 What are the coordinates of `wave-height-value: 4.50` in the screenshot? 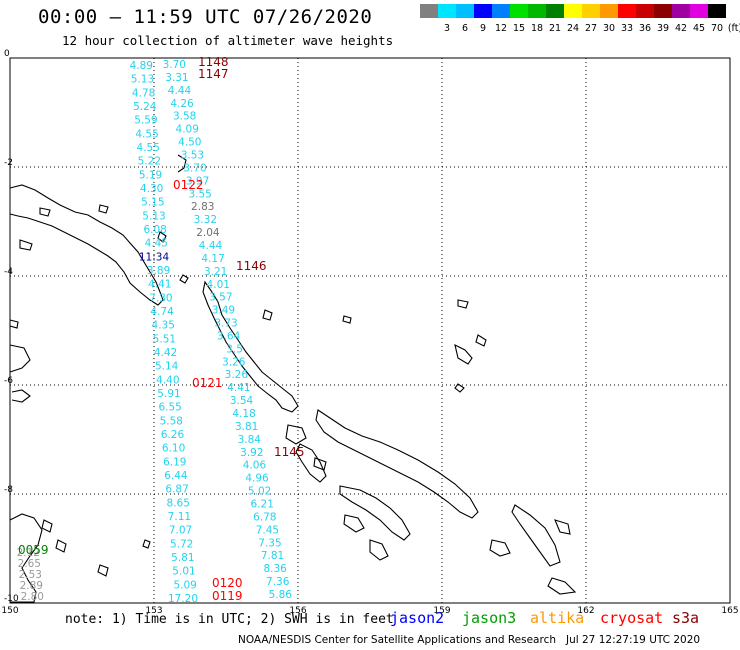 It's located at (189, 143).